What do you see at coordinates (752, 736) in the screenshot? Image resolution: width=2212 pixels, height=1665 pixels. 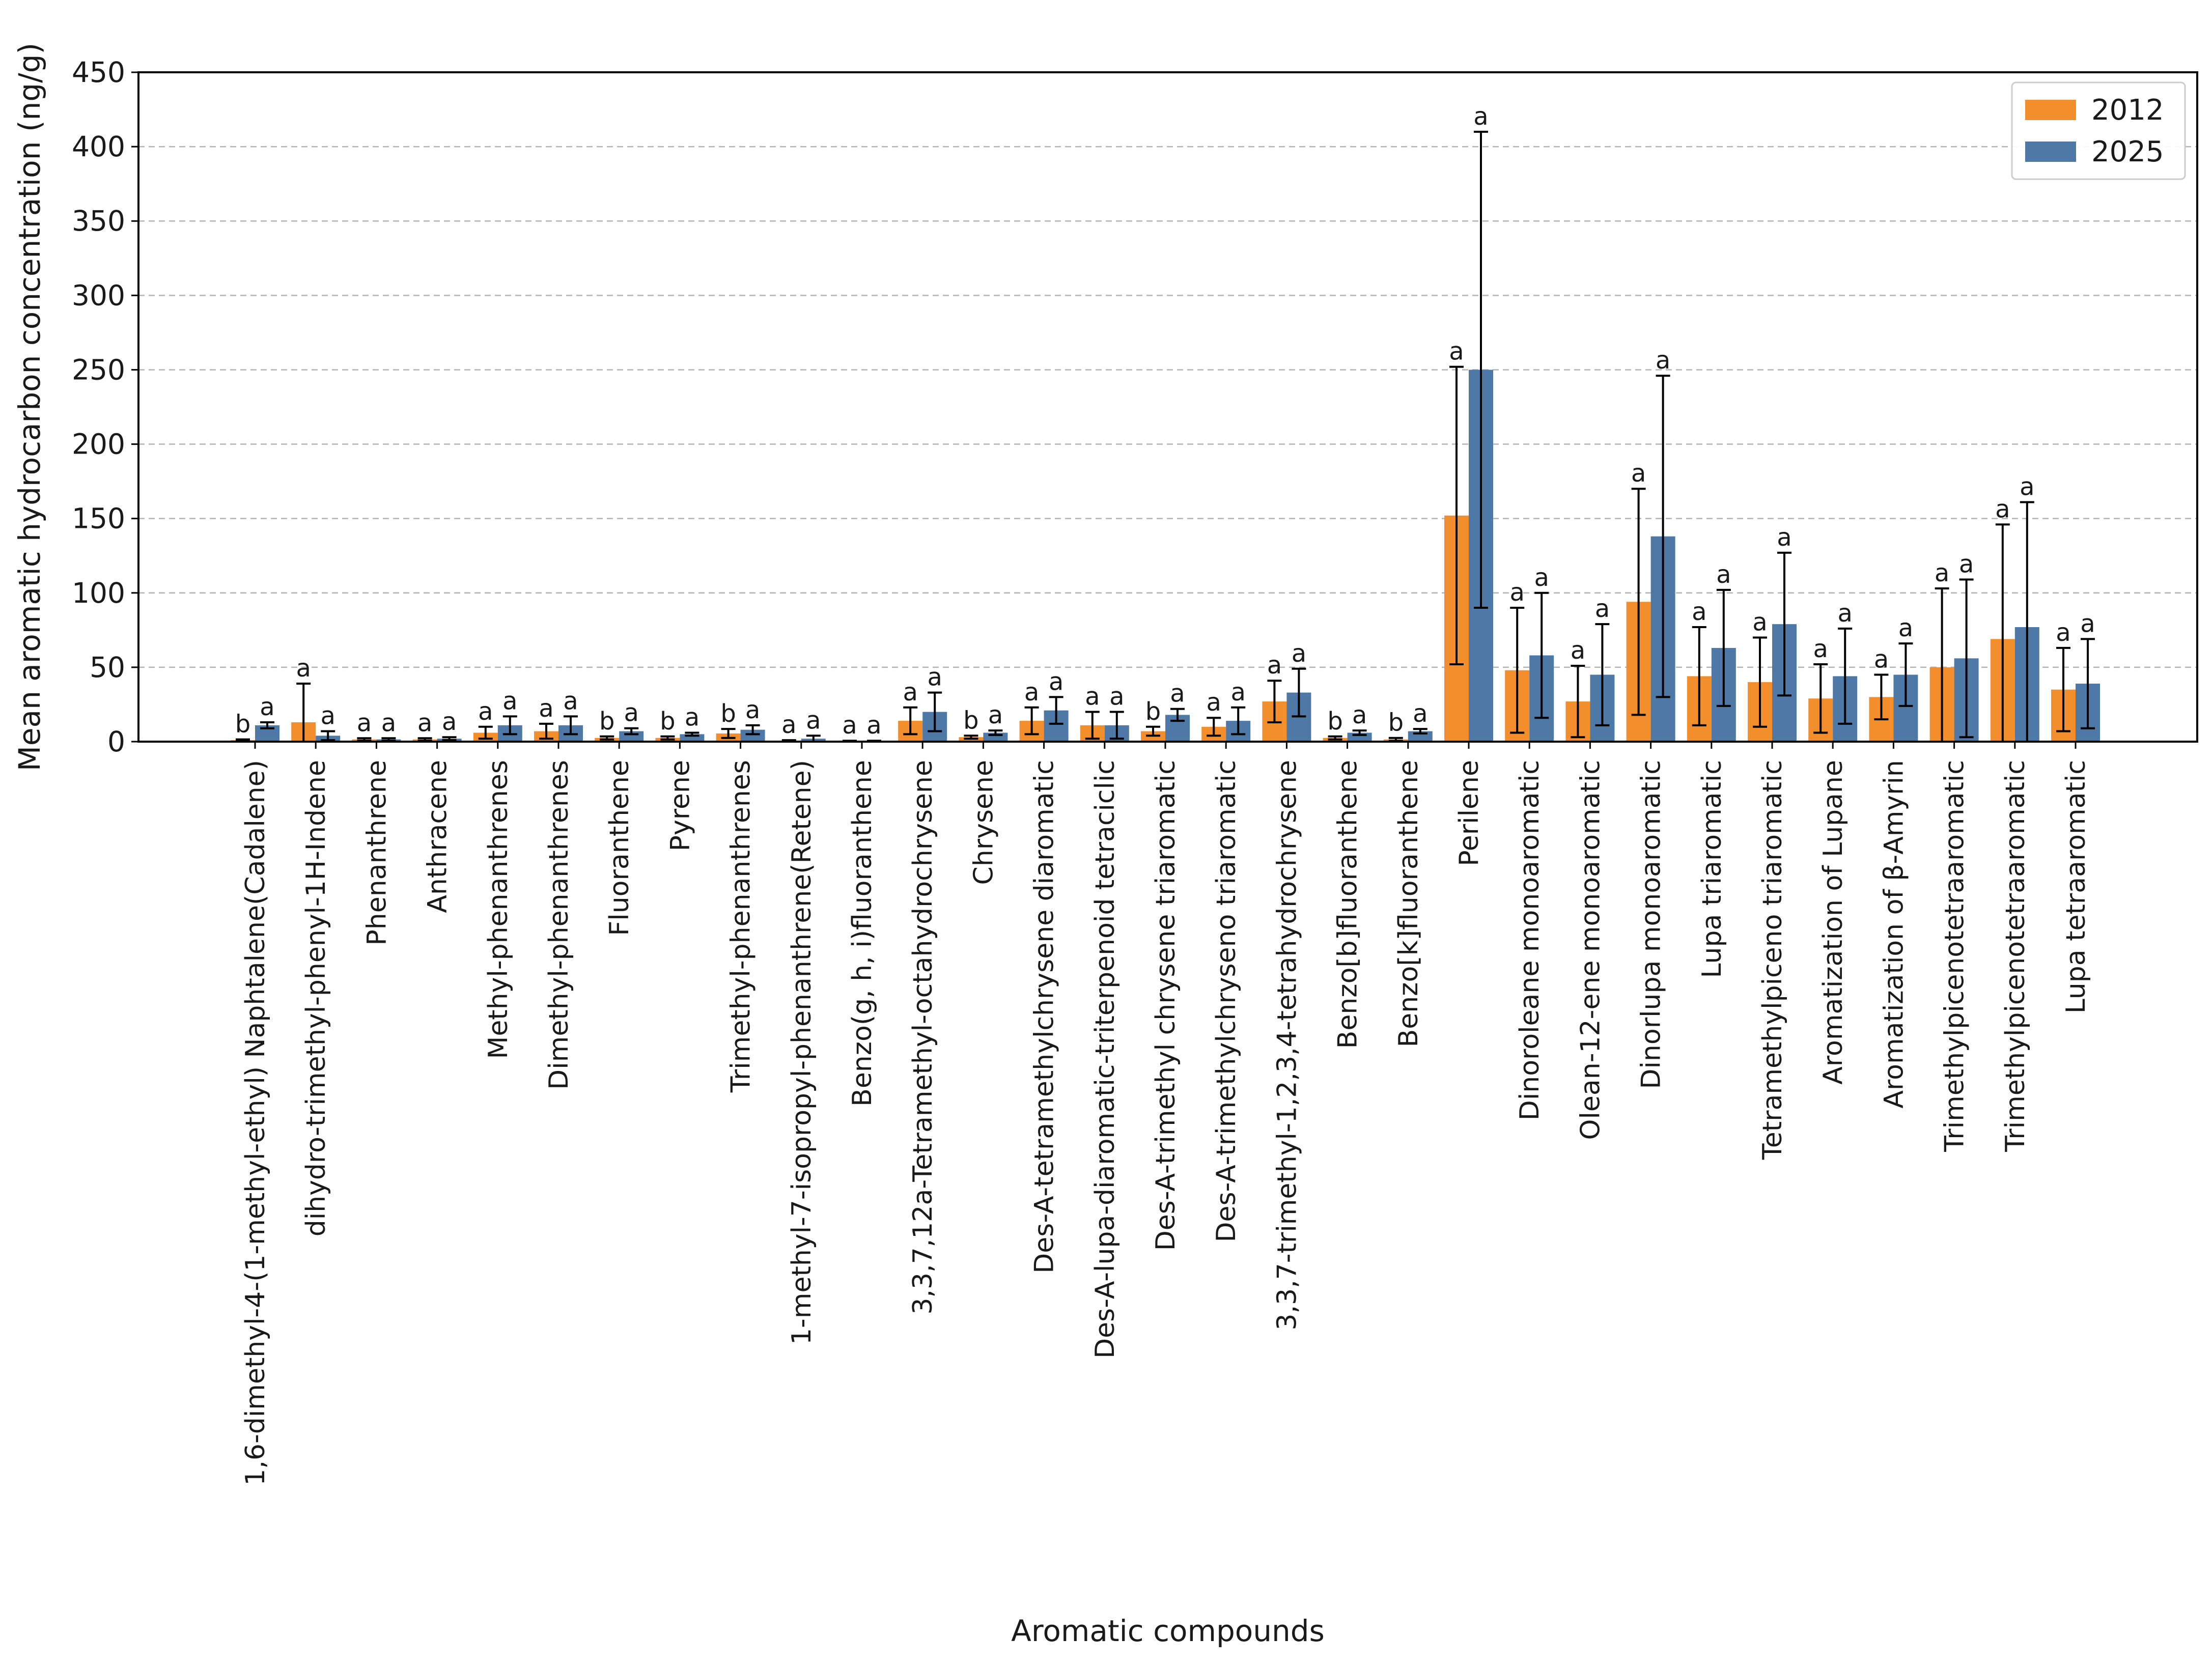 I see `bar-2025` at bounding box center [752, 736].